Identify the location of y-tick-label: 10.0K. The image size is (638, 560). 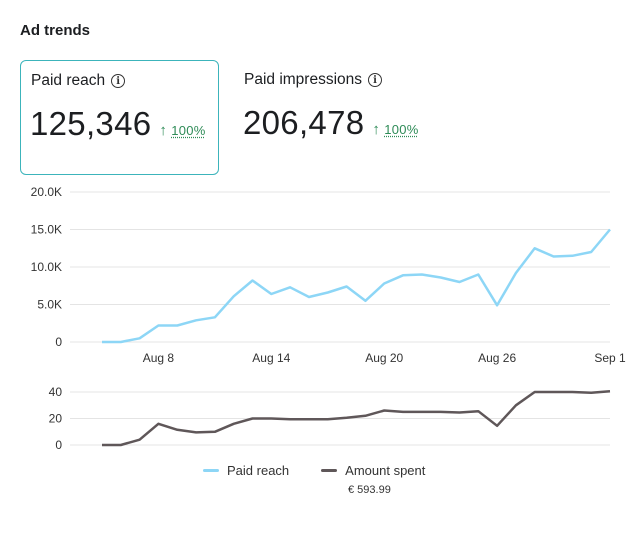
(46, 267).